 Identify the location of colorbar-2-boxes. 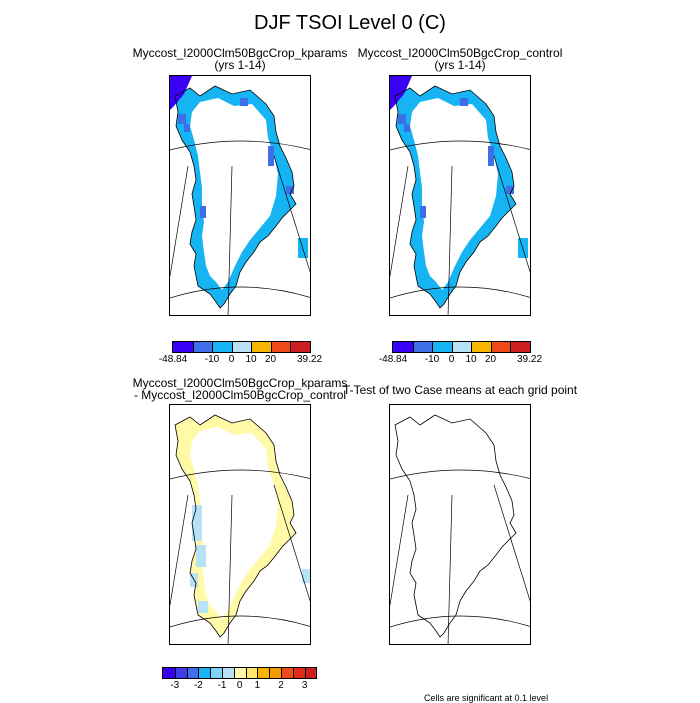
(461, 347).